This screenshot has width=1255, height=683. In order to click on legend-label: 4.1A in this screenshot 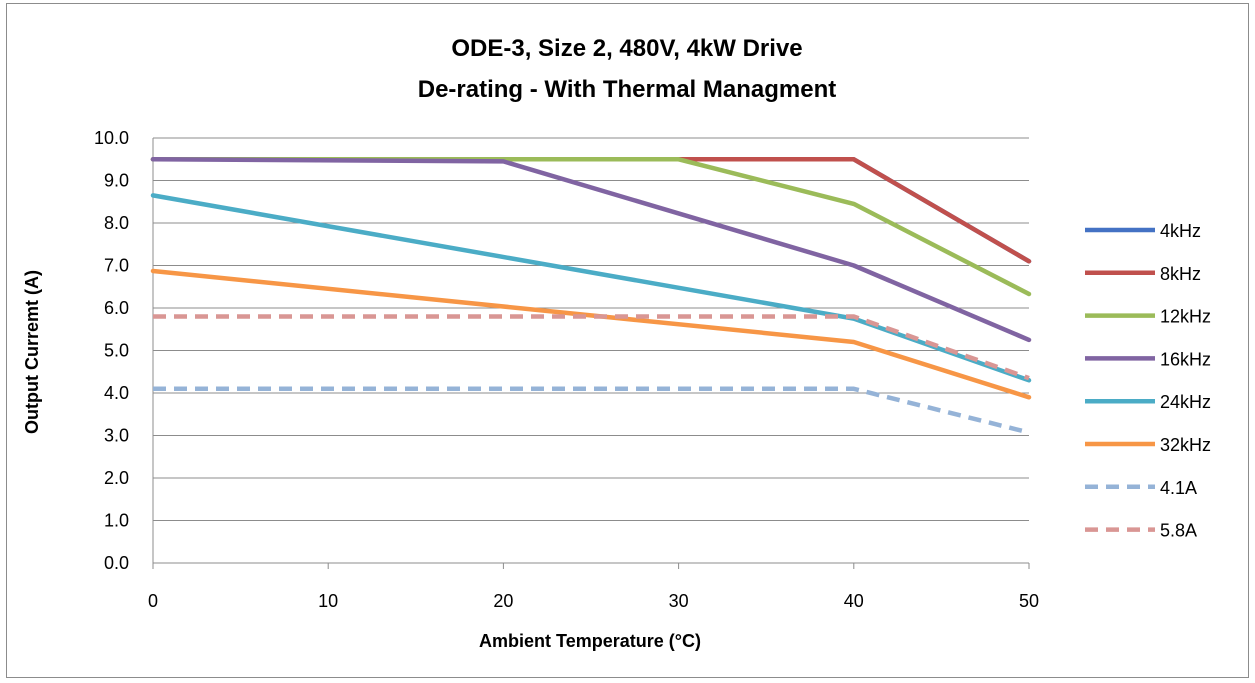, I will do `click(1178, 488)`.